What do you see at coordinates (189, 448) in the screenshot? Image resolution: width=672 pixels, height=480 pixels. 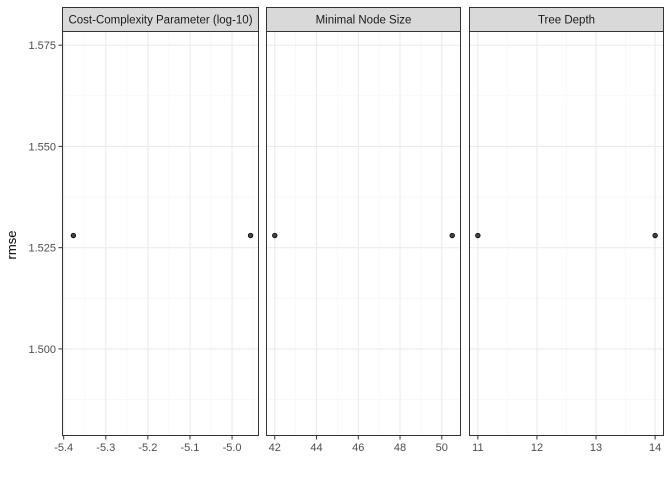 I see `x-tick-label: -5.1` at bounding box center [189, 448].